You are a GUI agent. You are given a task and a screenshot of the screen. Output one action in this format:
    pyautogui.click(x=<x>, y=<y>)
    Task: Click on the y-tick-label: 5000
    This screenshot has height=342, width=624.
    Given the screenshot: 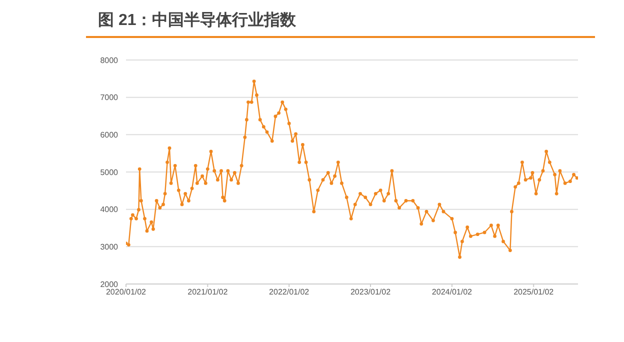 What is the action you would take?
    pyautogui.click(x=109, y=172)
    